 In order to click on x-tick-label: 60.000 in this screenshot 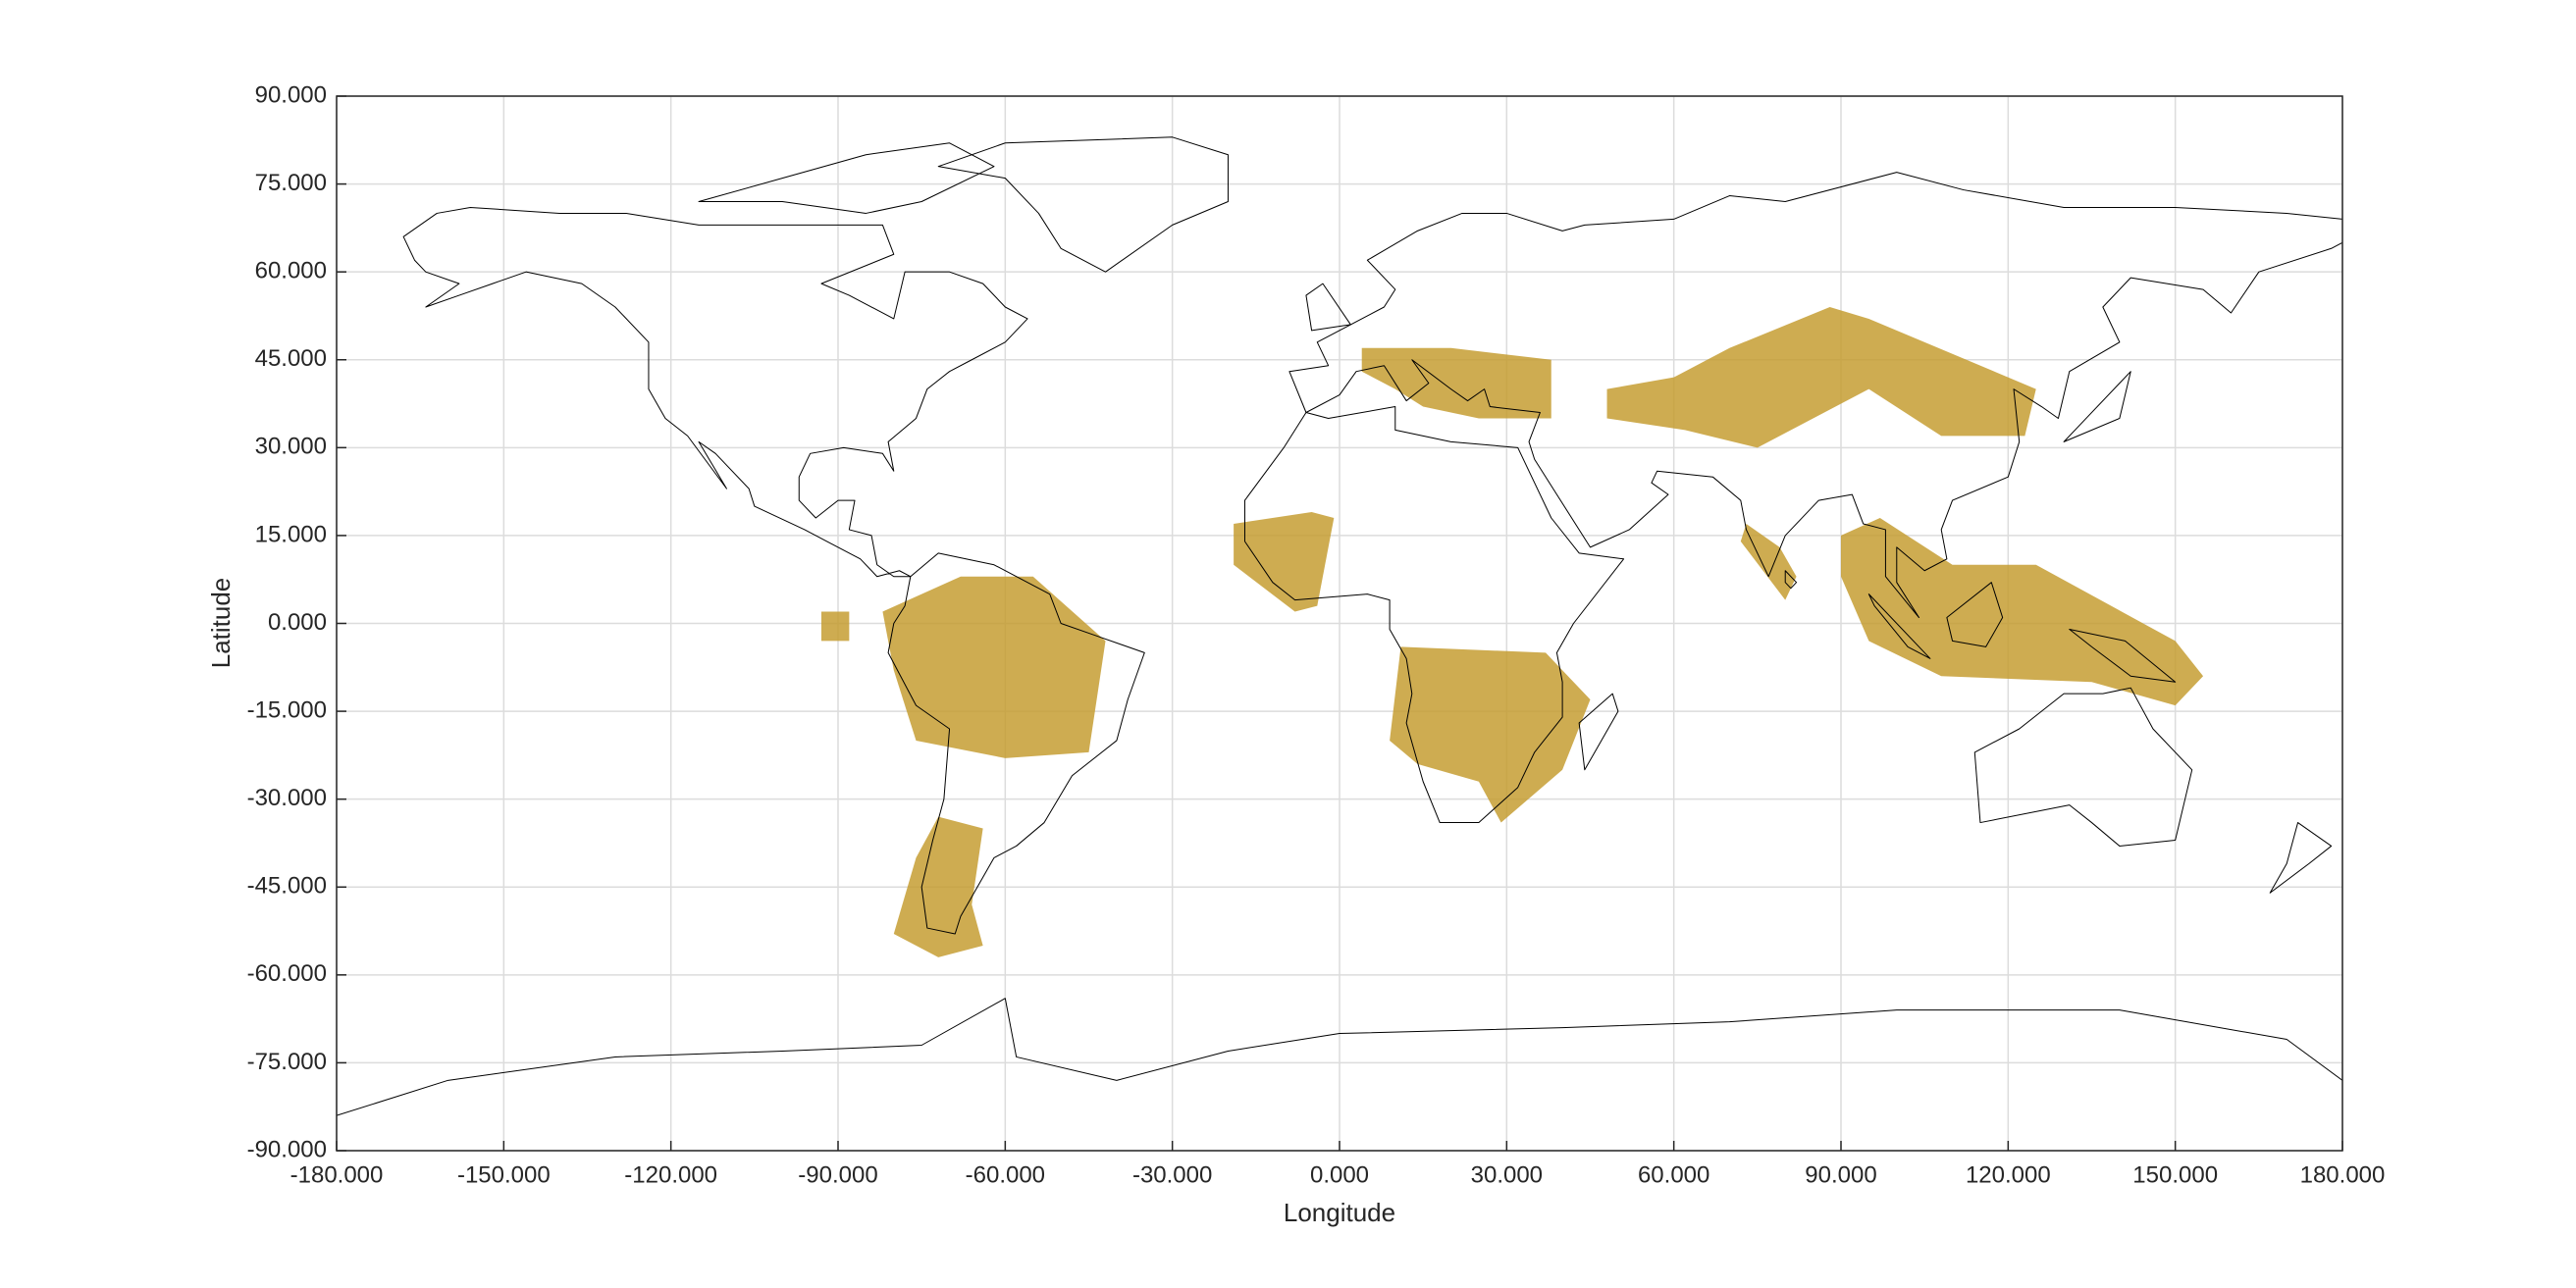, I will do `click(1673, 1174)`.